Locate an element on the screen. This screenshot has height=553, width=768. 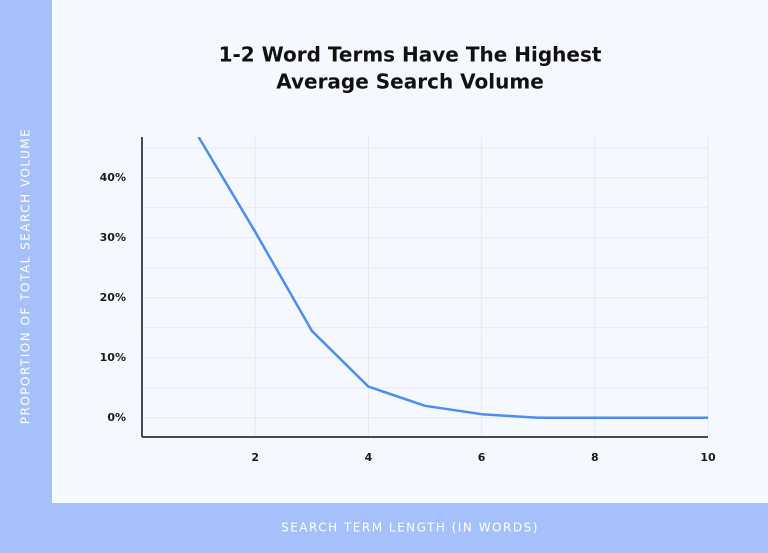
y-label-band is located at coordinates (26, 276).